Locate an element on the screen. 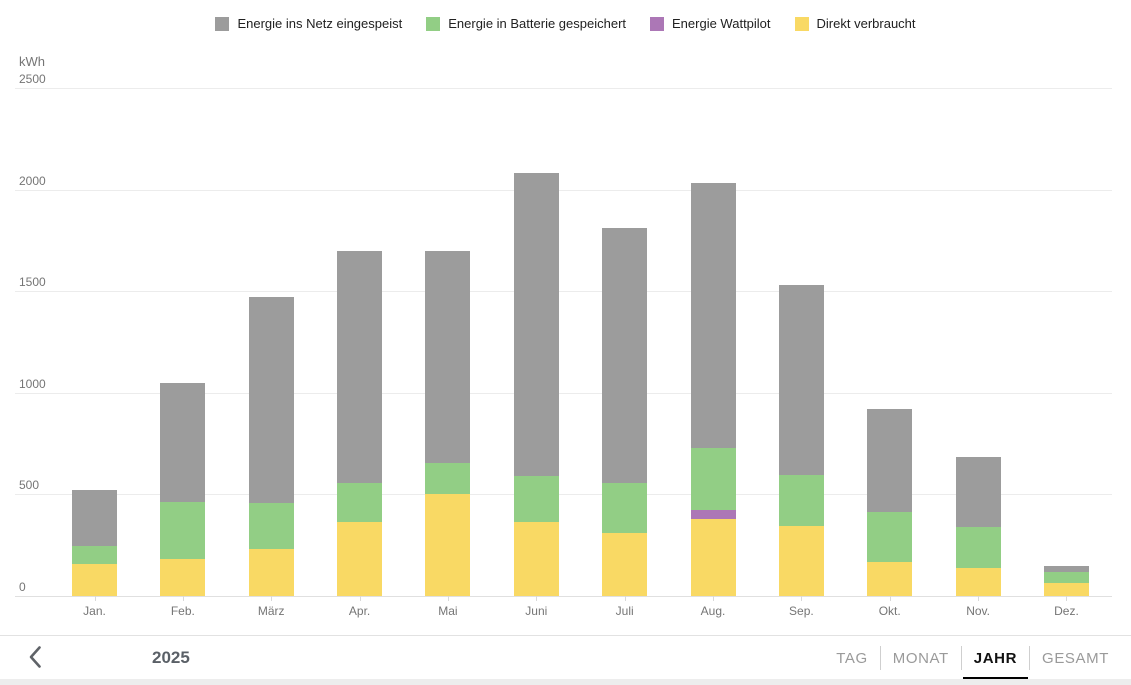 This screenshot has width=1131, height=685. y-tick-label-2000: 2000 is located at coordinates (32, 180).